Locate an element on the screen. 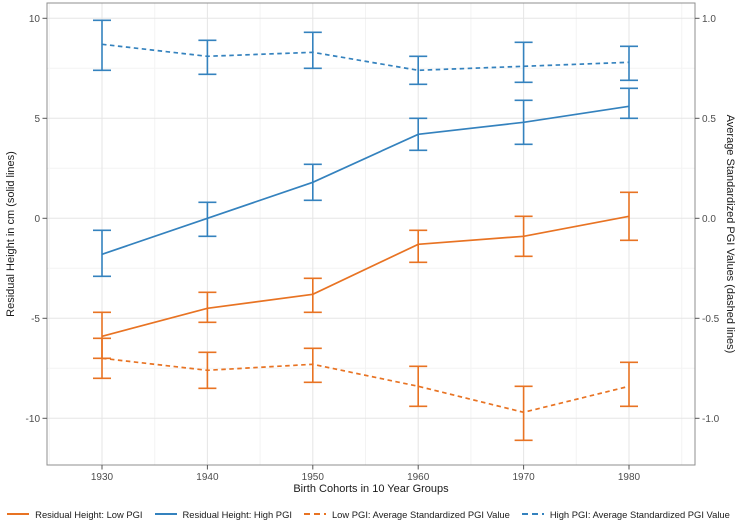 The image size is (736, 526). y-tick-label-left: -10 is located at coordinates (33, 419).